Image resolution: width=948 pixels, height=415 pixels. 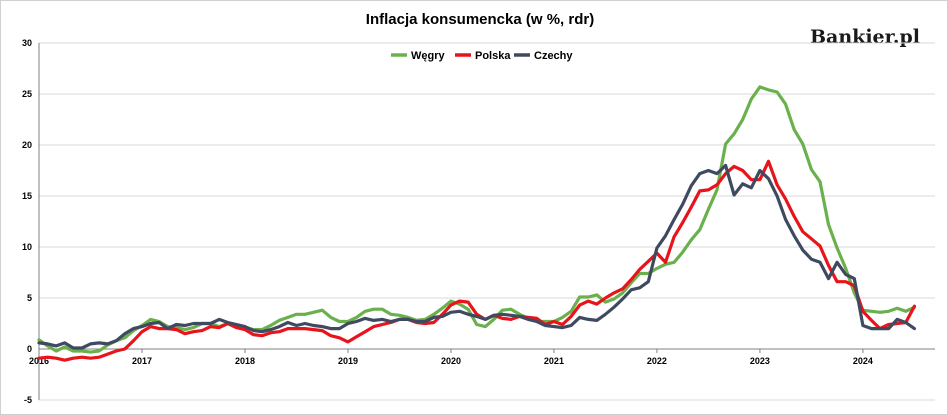 I want to click on x-tick-label: 2020, so click(x=451, y=361).